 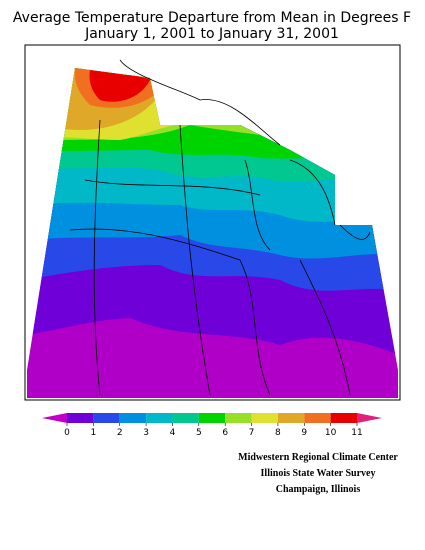 I want to click on colorbar: 0 1 2 3 4 5 6 7 8 9 10 11, so click(x=212, y=425).